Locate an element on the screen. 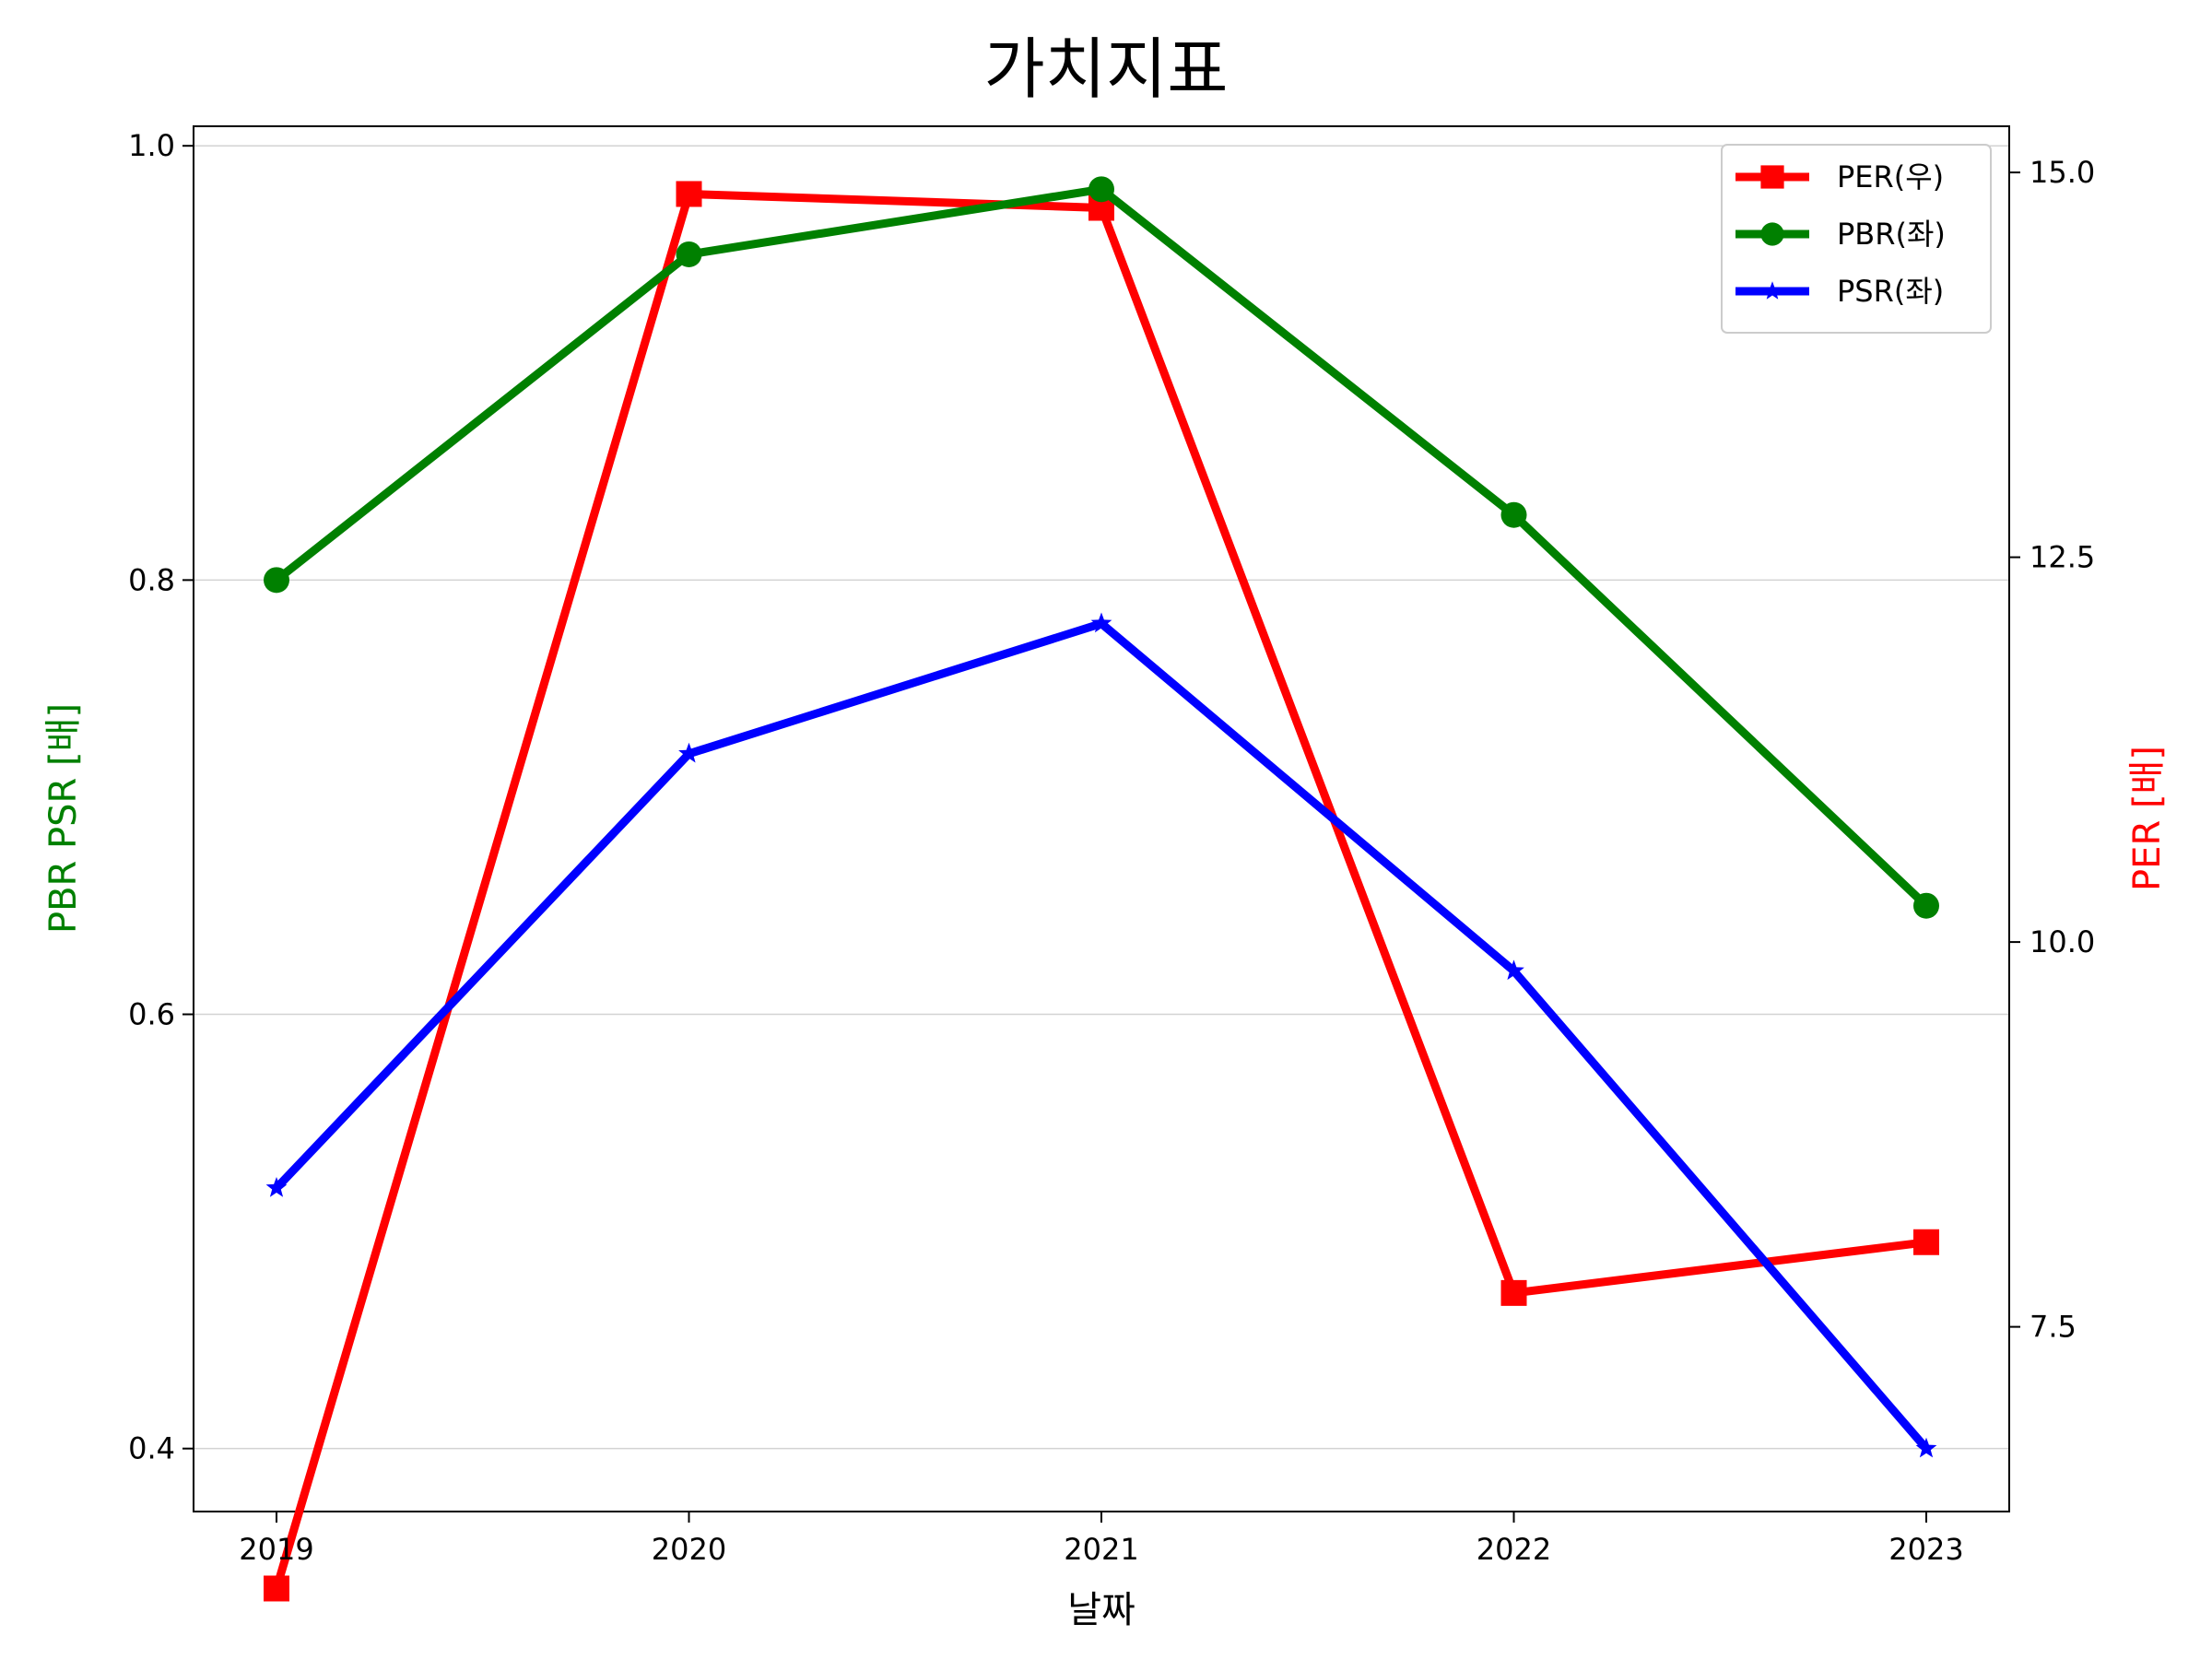  legend: PER(우) PBR(좌) PSR(좌) is located at coordinates (1856, 239).